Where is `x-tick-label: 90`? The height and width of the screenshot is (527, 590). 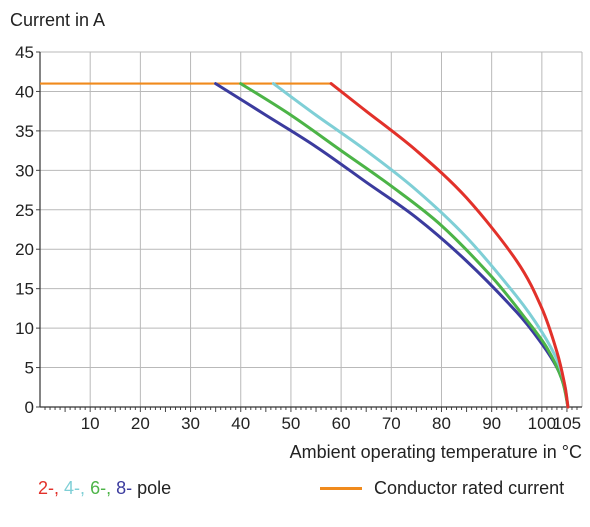 x-tick-label: 90 is located at coordinates (491, 423).